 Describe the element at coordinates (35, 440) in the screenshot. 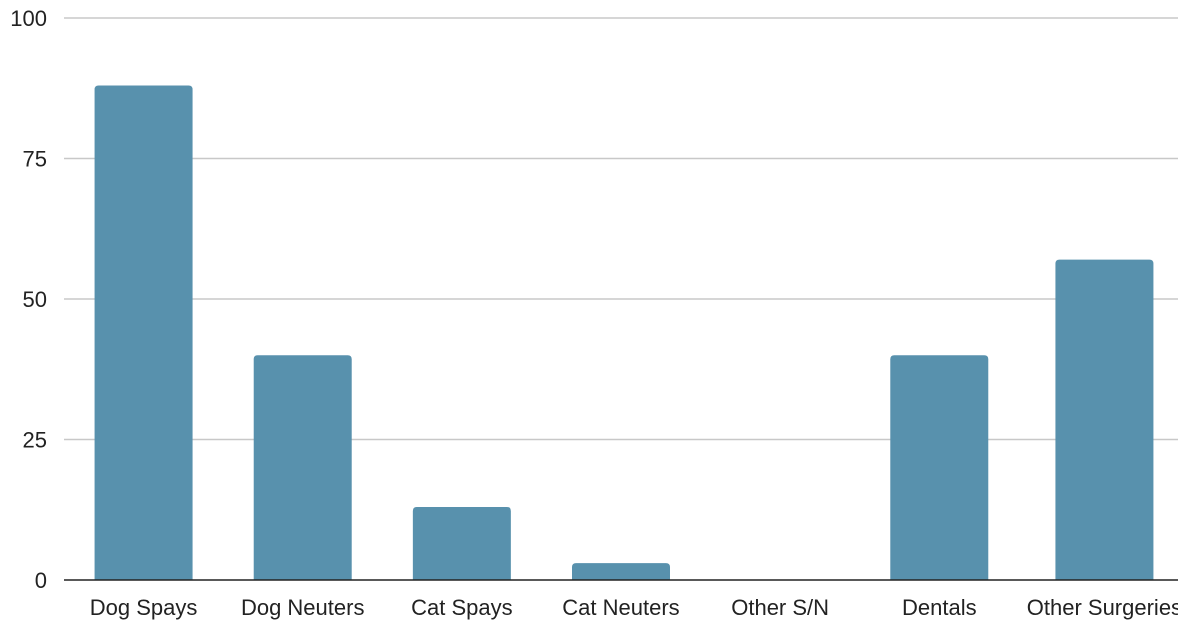

I see `y-tick-label: 25` at that location.